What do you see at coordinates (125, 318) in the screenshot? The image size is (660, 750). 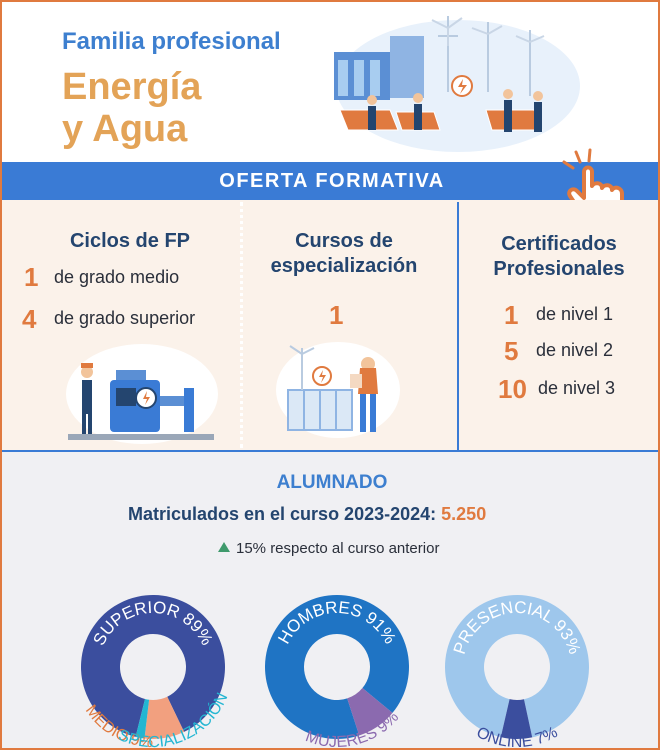 I see `ciclos-superior-label: de grado superior` at bounding box center [125, 318].